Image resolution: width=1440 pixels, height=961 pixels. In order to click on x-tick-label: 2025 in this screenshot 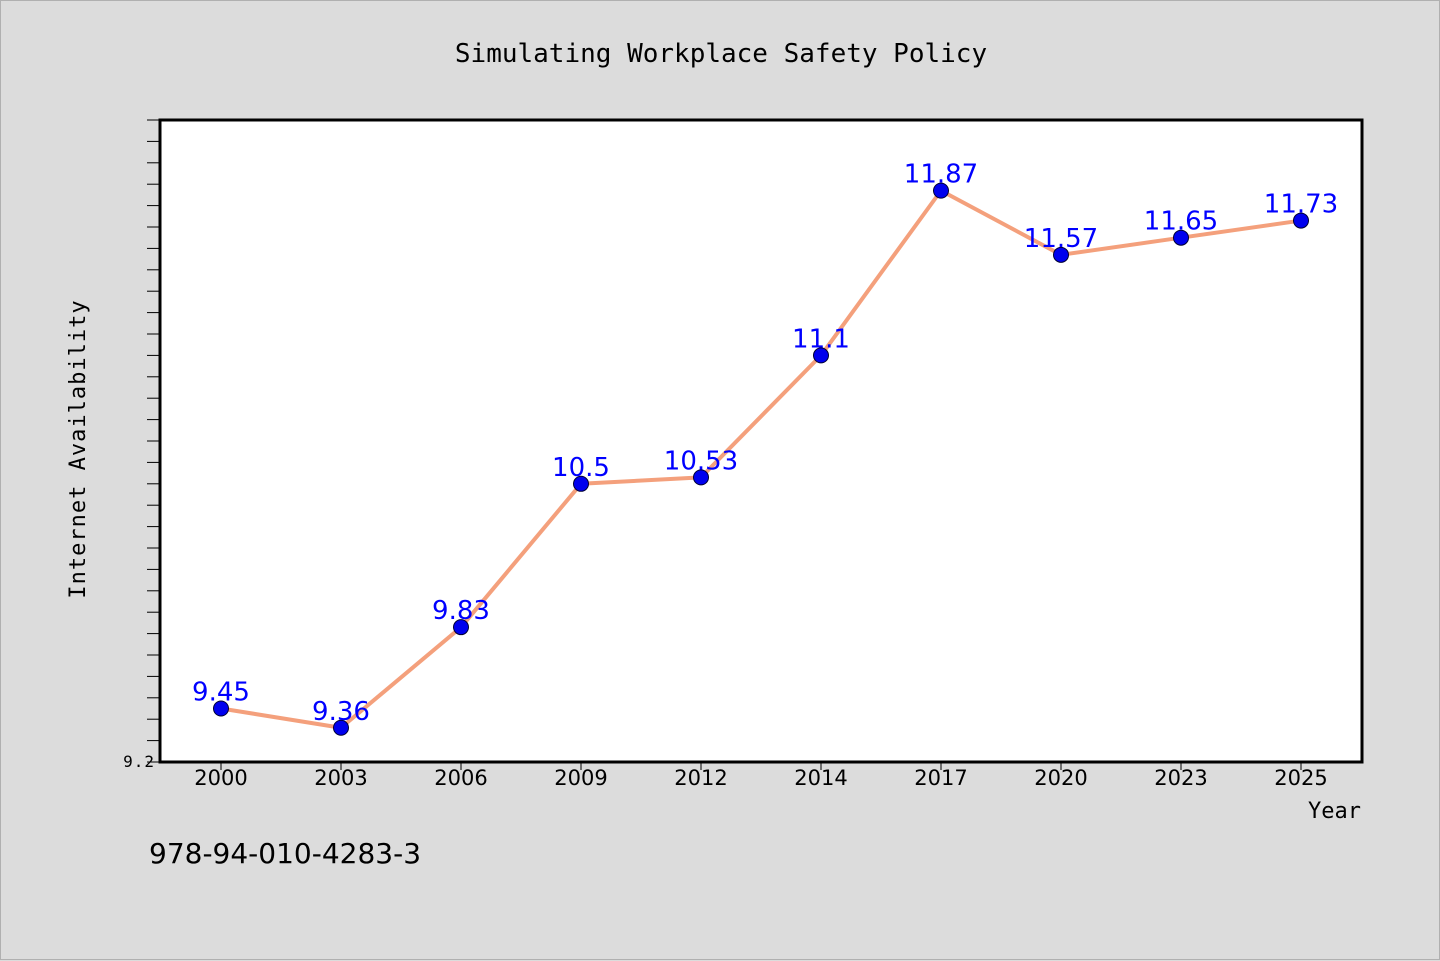, I will do `click(1300, 778)`.